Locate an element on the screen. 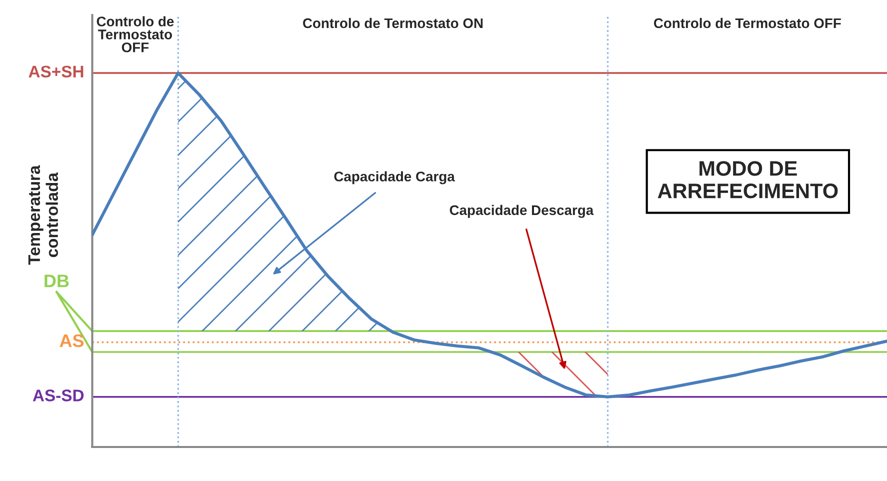 This screenshot has width=887, height=481. y-axis-title: Temperatura controlada is located at coordinates (43, 215).